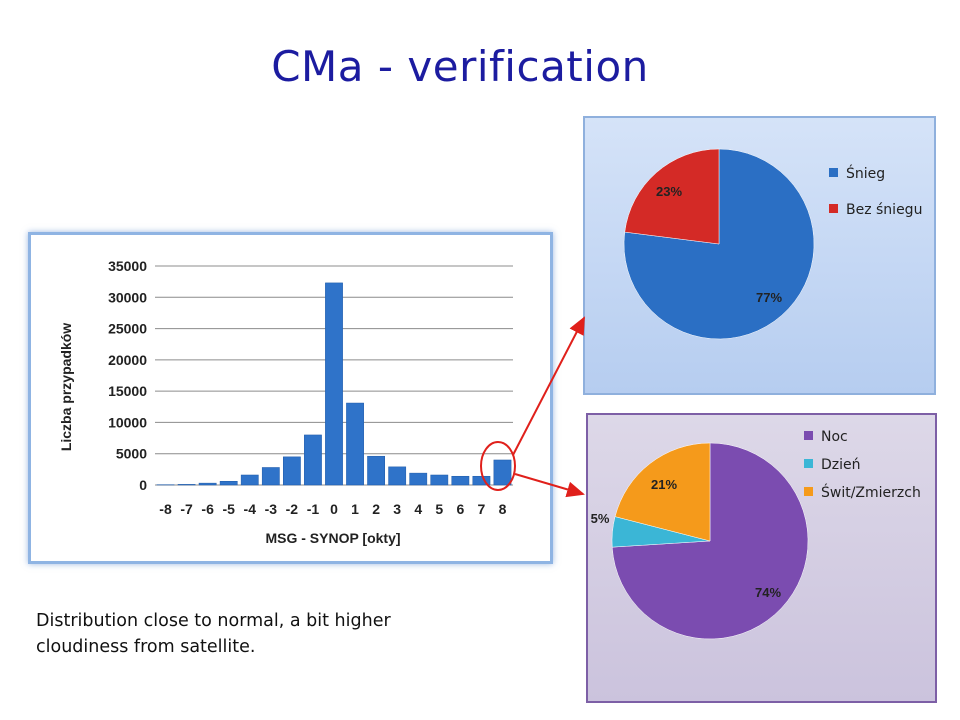  I want to click on x-tick-label: 4, so click(418, 509).